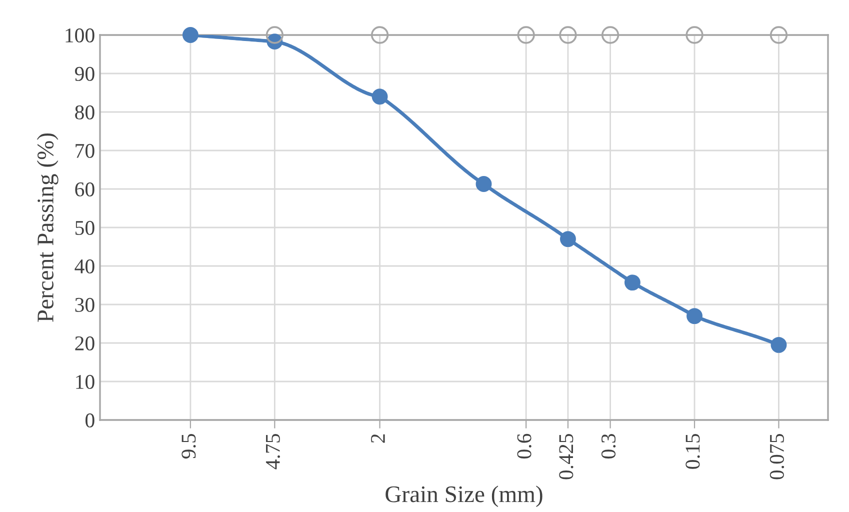 This screenshot has width=849, height=512. What do you see at coordinates (377, 438) in the screenshot?
I see `x-tick-label: 2` at bounding box center [377, 438].